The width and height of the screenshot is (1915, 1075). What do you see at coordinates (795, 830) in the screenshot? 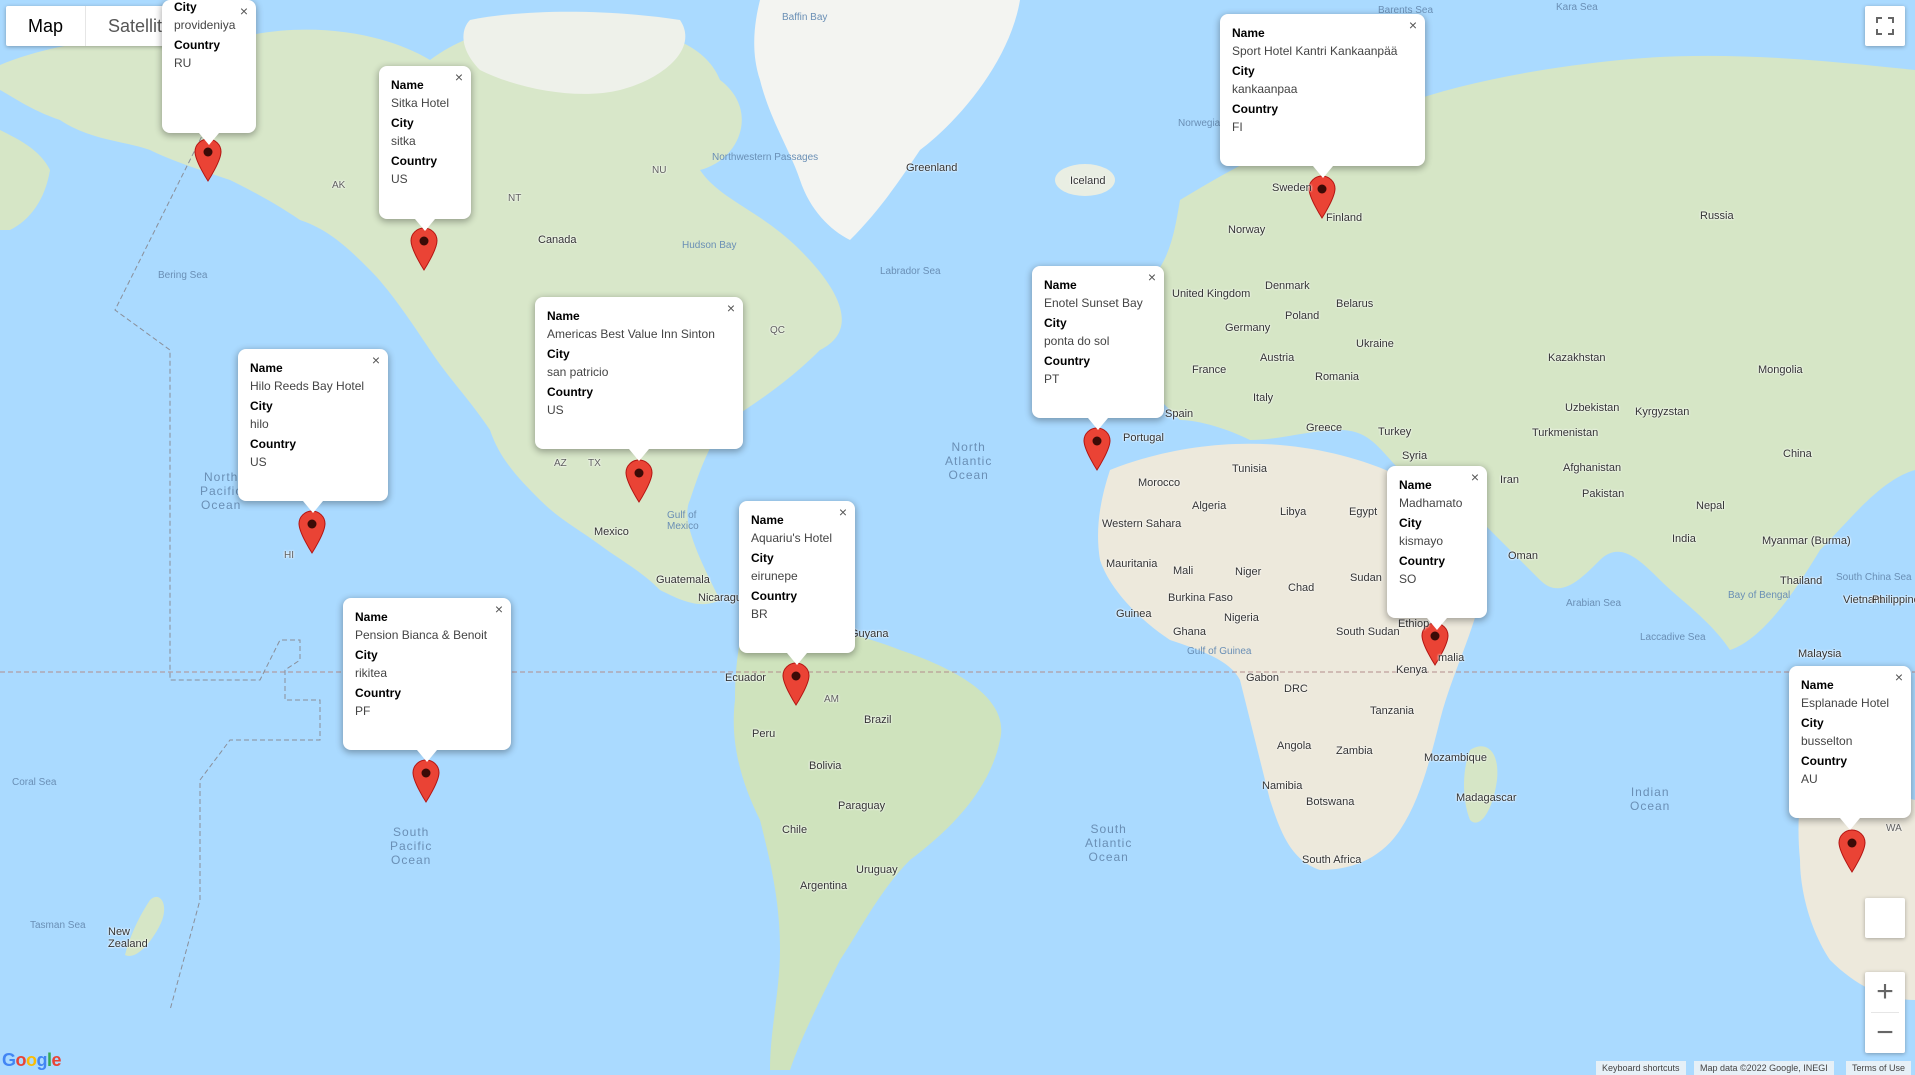
I see `map-label-chile: Chile` at bounding box center [795, 830].